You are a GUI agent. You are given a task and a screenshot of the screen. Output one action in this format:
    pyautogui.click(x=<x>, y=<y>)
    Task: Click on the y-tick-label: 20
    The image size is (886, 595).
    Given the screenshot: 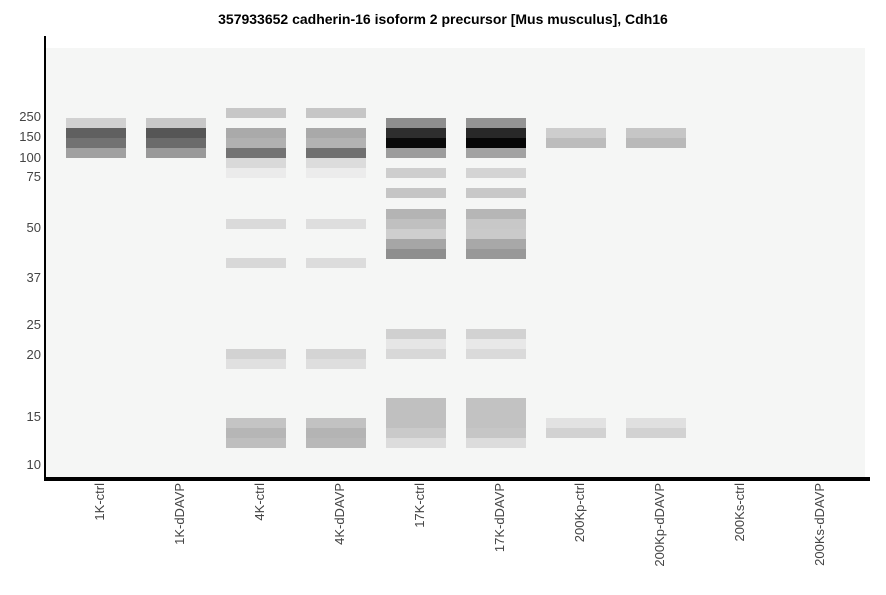 What is the action you would take?
    pyautogui.click(x=33, y=354)
    